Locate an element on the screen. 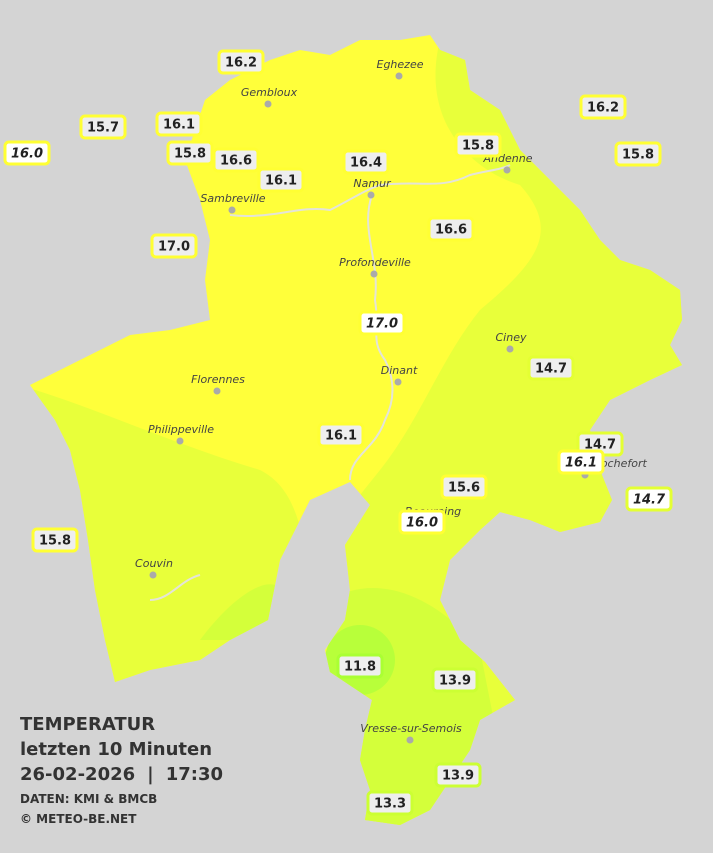 Image resolution: width=713 pixels, height=853 pixels. zone-cool is located at coordinates (237, 612).